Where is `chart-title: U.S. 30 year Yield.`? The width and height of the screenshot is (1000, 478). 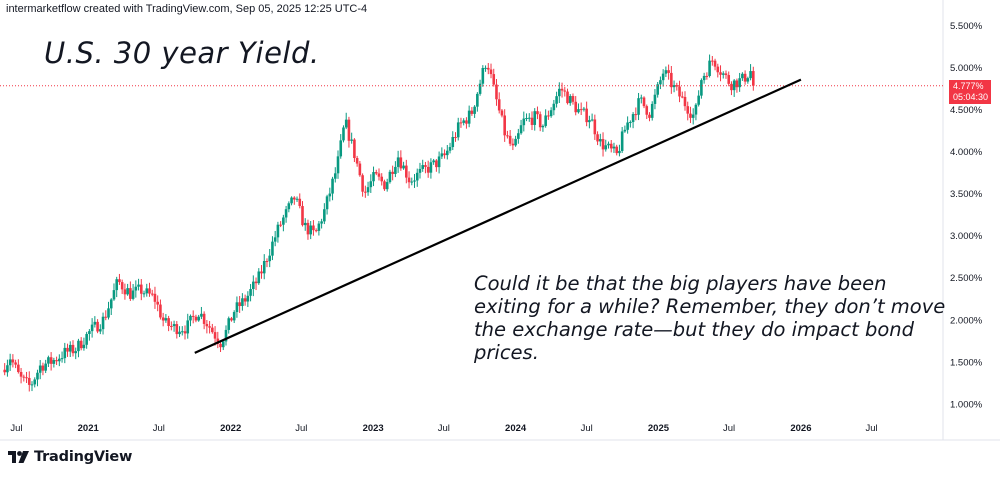 chart-title: U.S. 30 year Yield. is located at coordinates (182, 53).